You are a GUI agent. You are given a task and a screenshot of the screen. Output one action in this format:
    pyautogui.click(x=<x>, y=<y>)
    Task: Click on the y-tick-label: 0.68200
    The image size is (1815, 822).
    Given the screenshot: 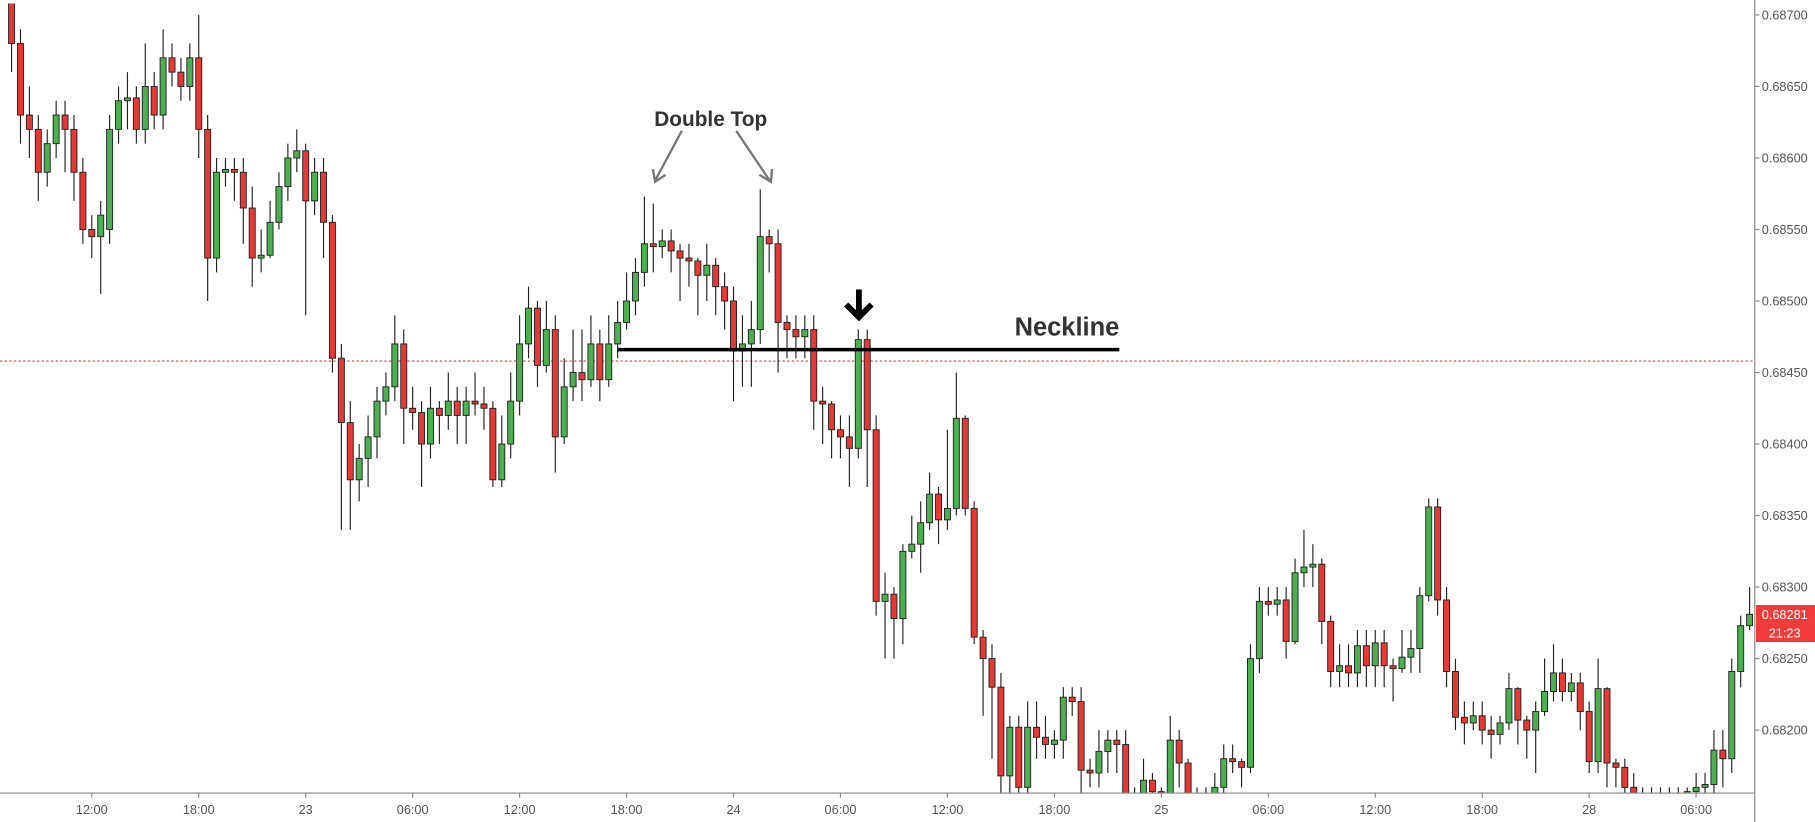 What is the action you would take?
    pyautogui.click(x=1785, y=730)
    